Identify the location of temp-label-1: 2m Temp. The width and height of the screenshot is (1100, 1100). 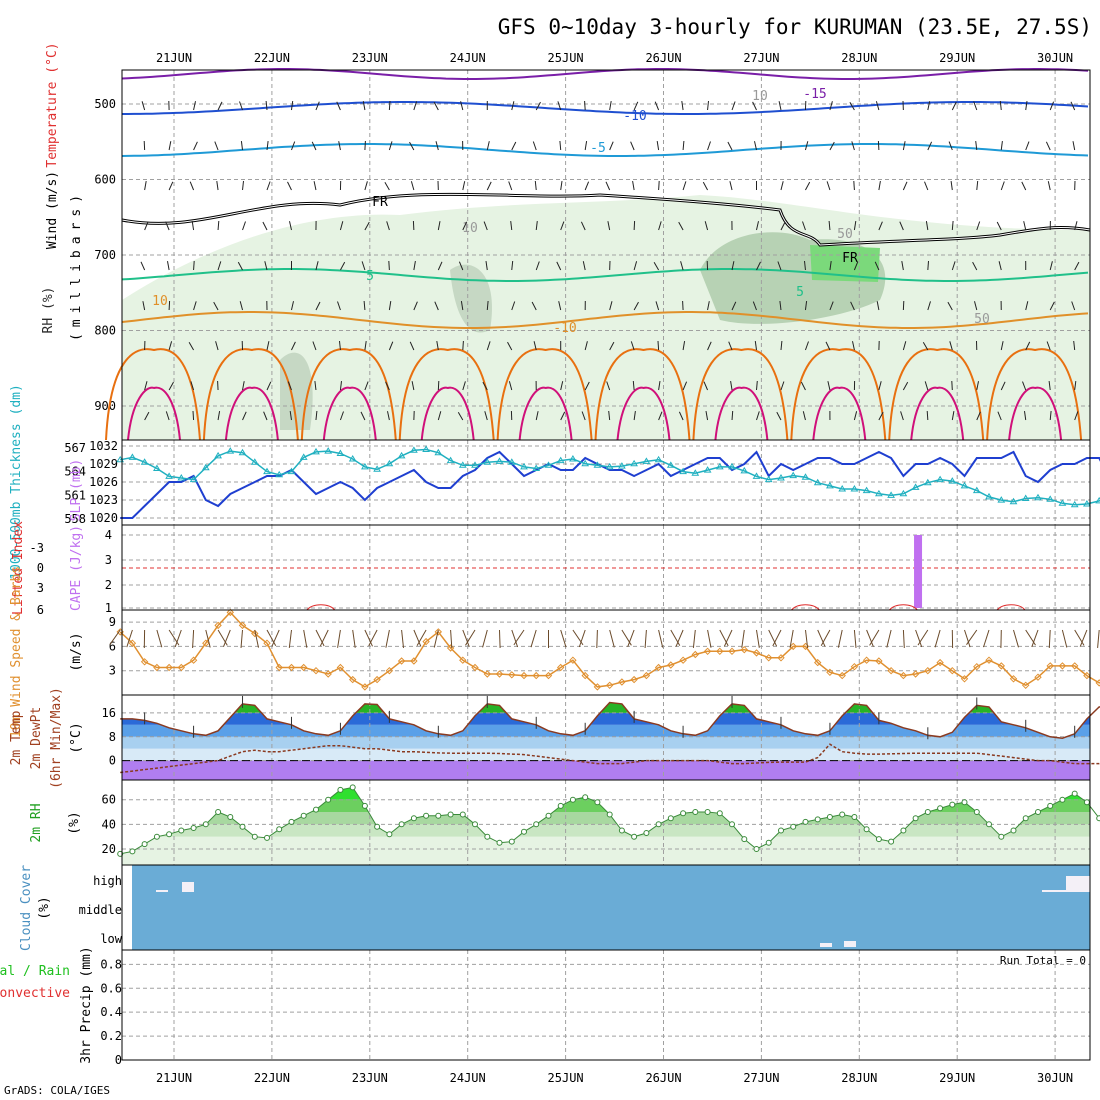
(16, 737).